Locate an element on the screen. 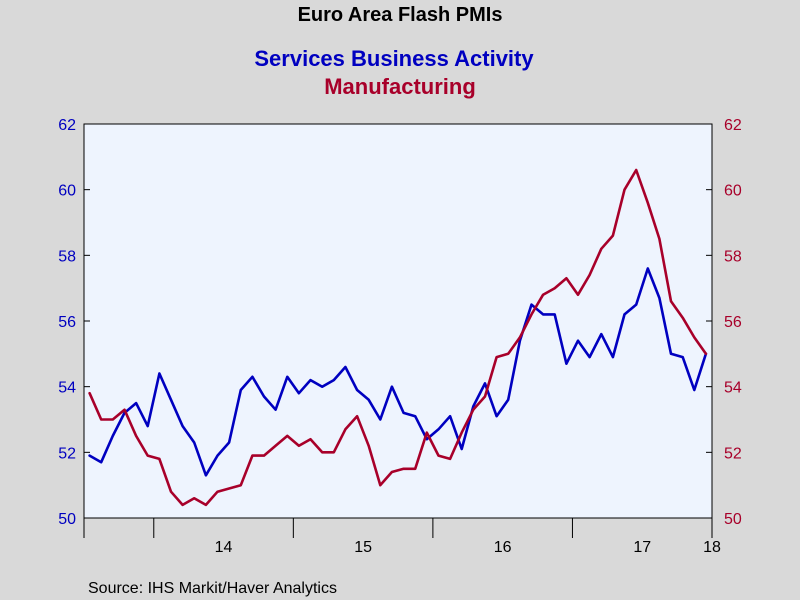 This screenshot has height=600, width=800. x-tick-label: 18 is located at coordinates (712, 547).